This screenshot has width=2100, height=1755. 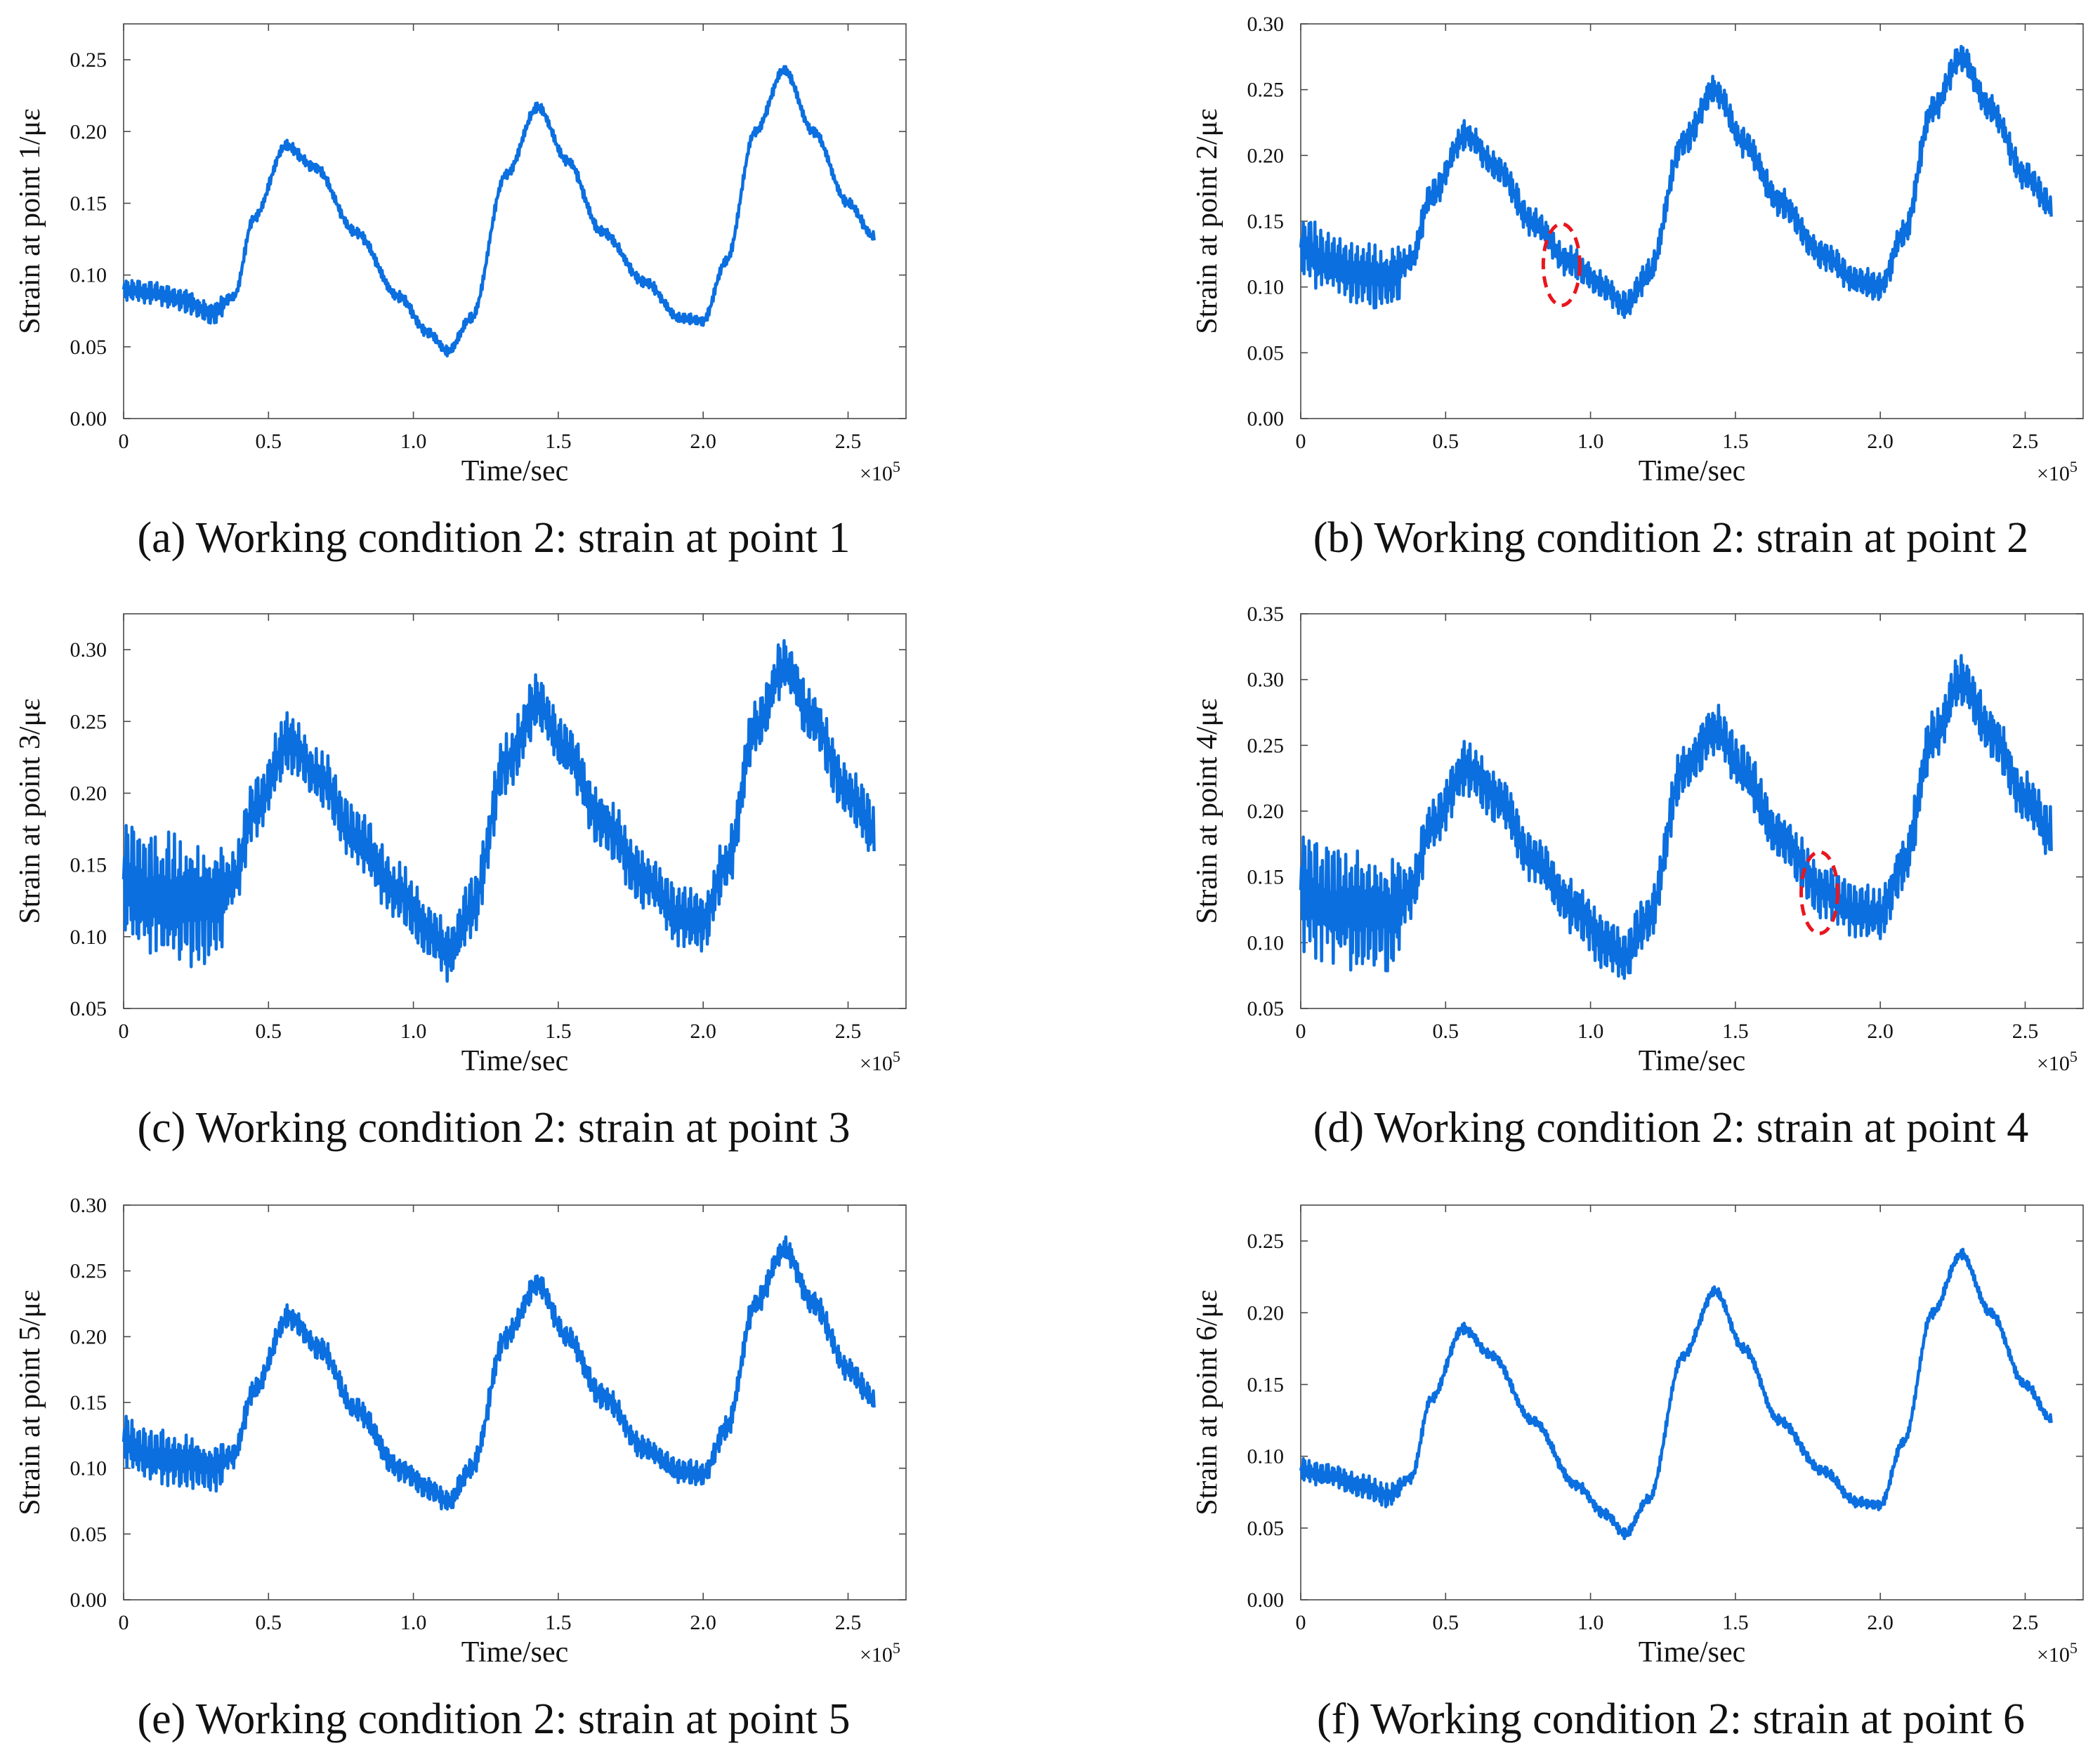 What do you see at coordinates (1207, 221) in the screenshot?
I see `y-axis-label: Strain at point 2/με` at bounding box center [1207, 221].